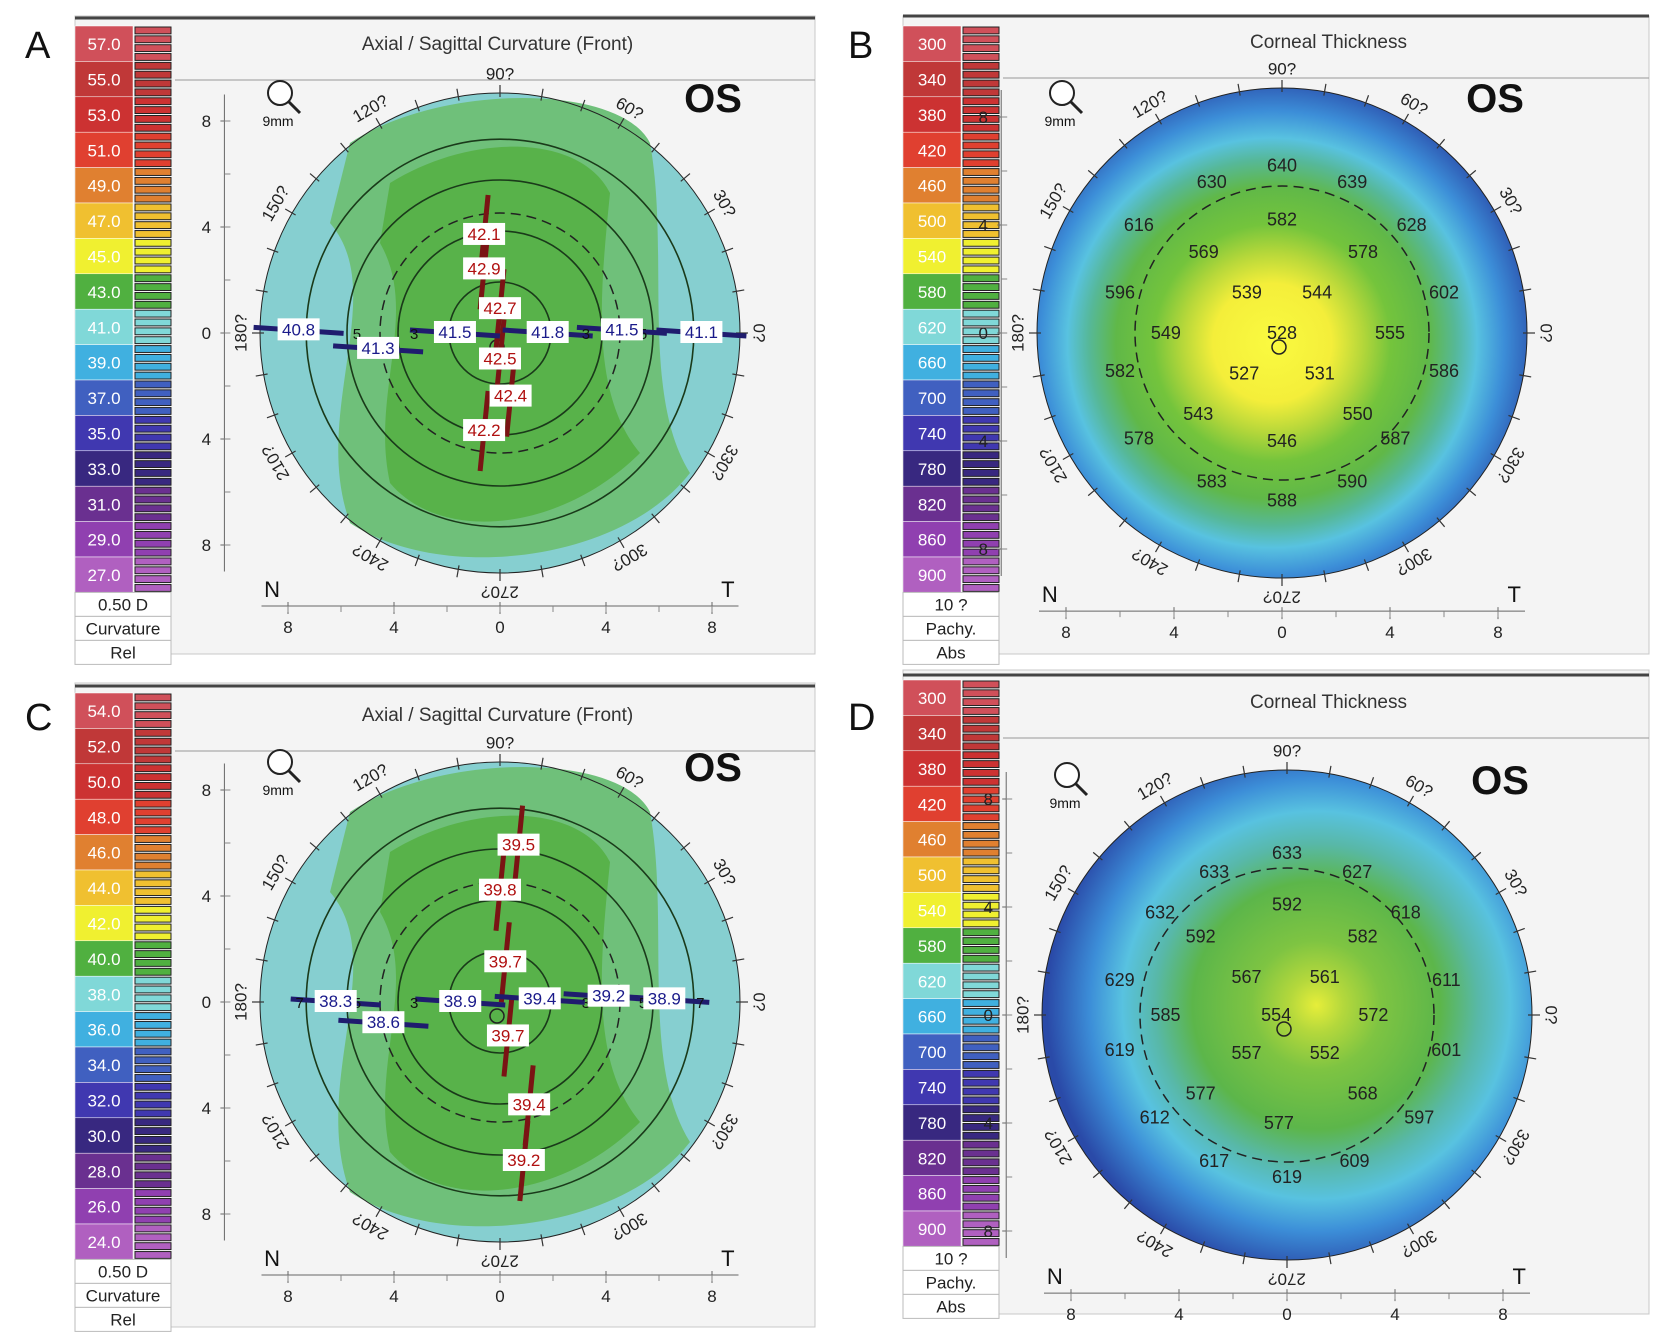 Image resolution: width=1654 pixels, height=1342 pixels. Describe the element at coordinates (103, 398) in the screenshot. I see `scale-value: 37.0` at that location.